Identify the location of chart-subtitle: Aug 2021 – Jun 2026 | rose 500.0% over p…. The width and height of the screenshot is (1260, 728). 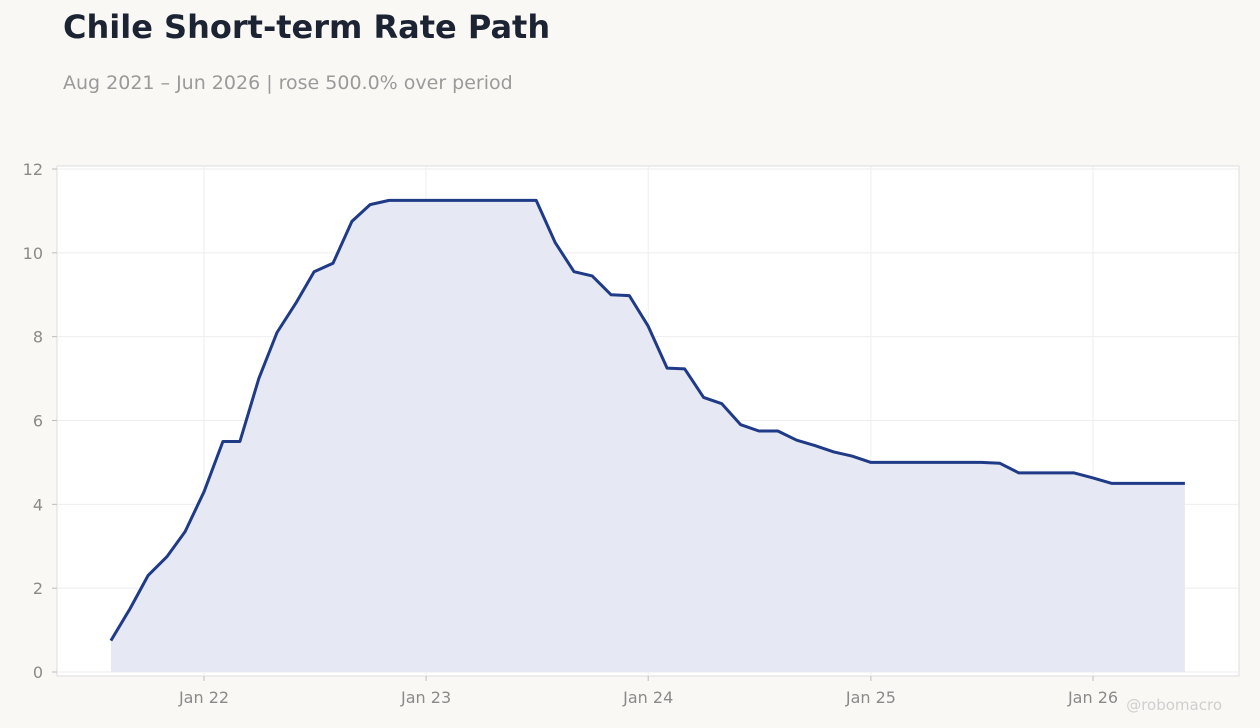
(288, 83).